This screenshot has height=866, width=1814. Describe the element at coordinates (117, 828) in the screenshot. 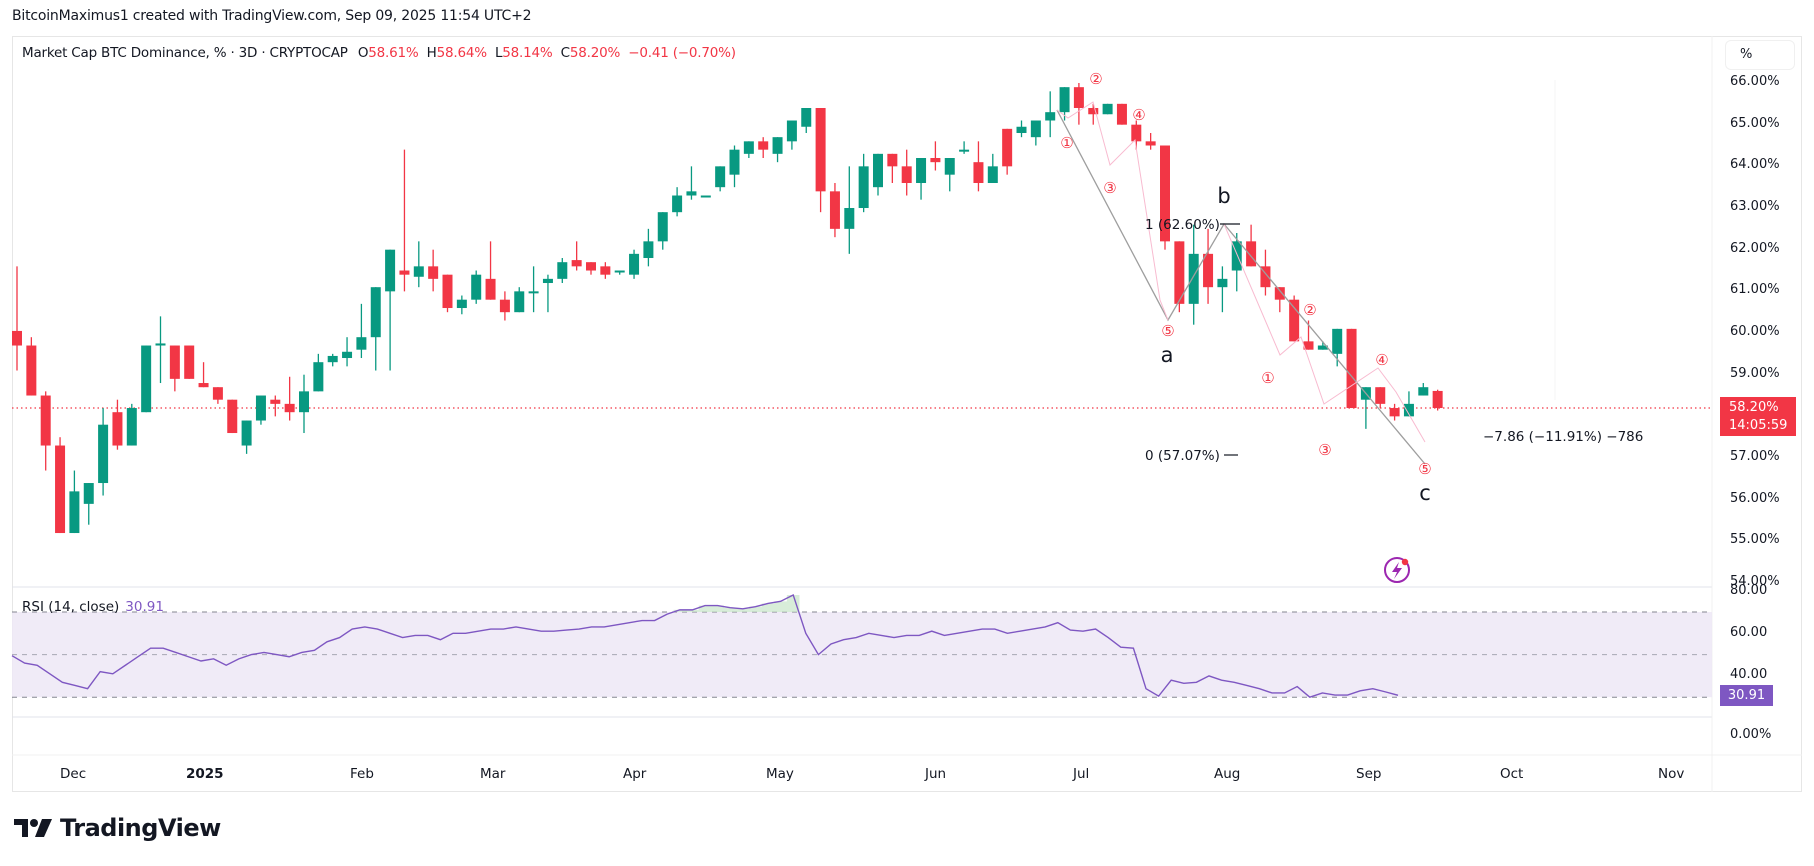

I see `tradingview-logo: TradingView` at that location.